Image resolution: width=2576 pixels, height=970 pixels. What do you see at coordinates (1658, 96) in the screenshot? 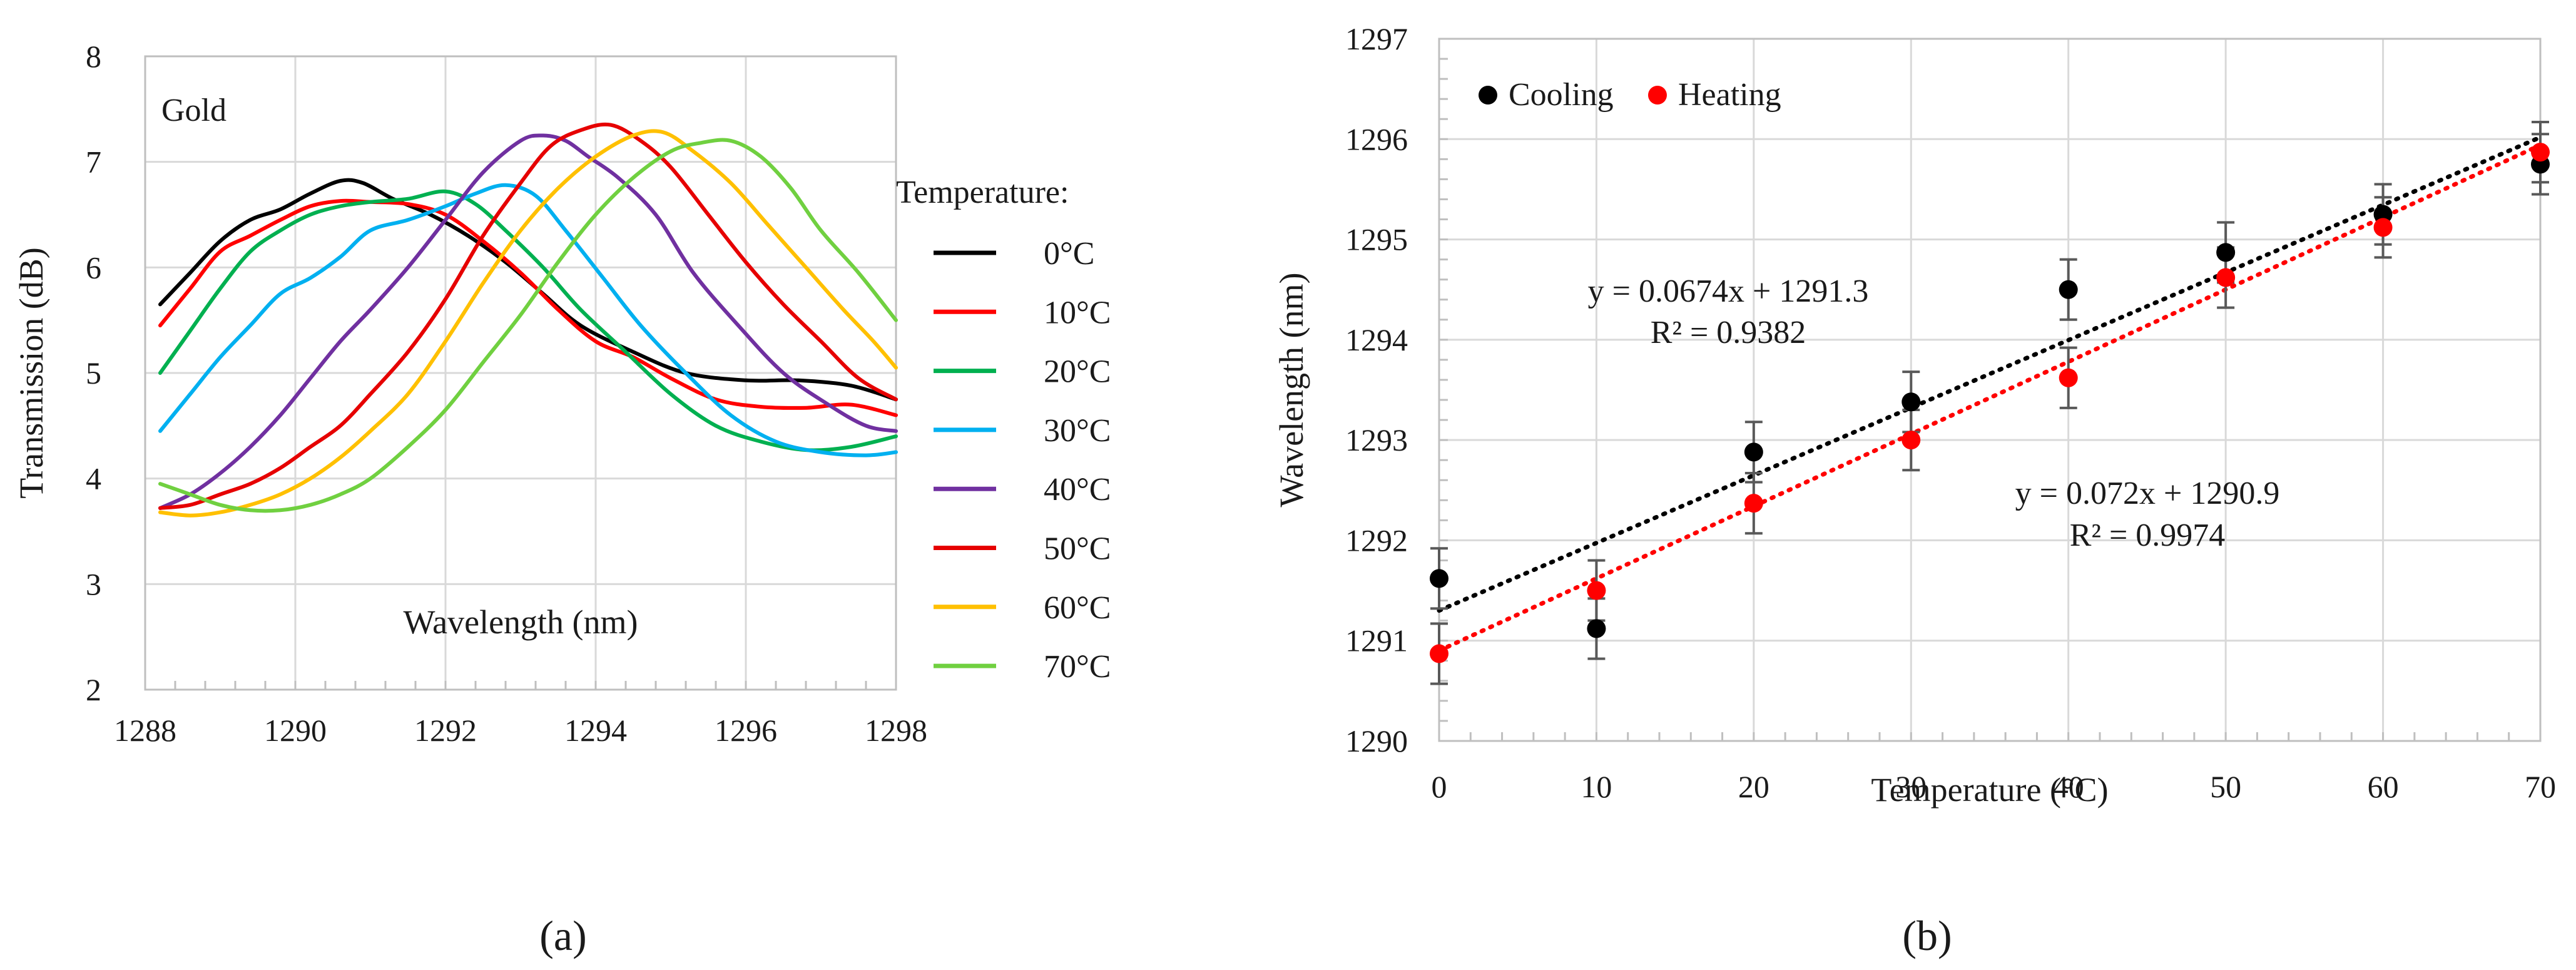
I see `legend-heating-marker` at bounding box center [1658, 96].